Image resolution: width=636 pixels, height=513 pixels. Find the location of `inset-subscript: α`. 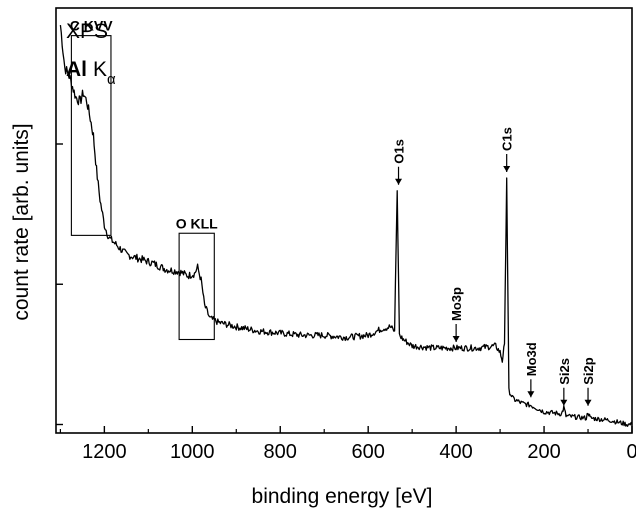

inset-subscript: α is located at coordinates (111, 79).